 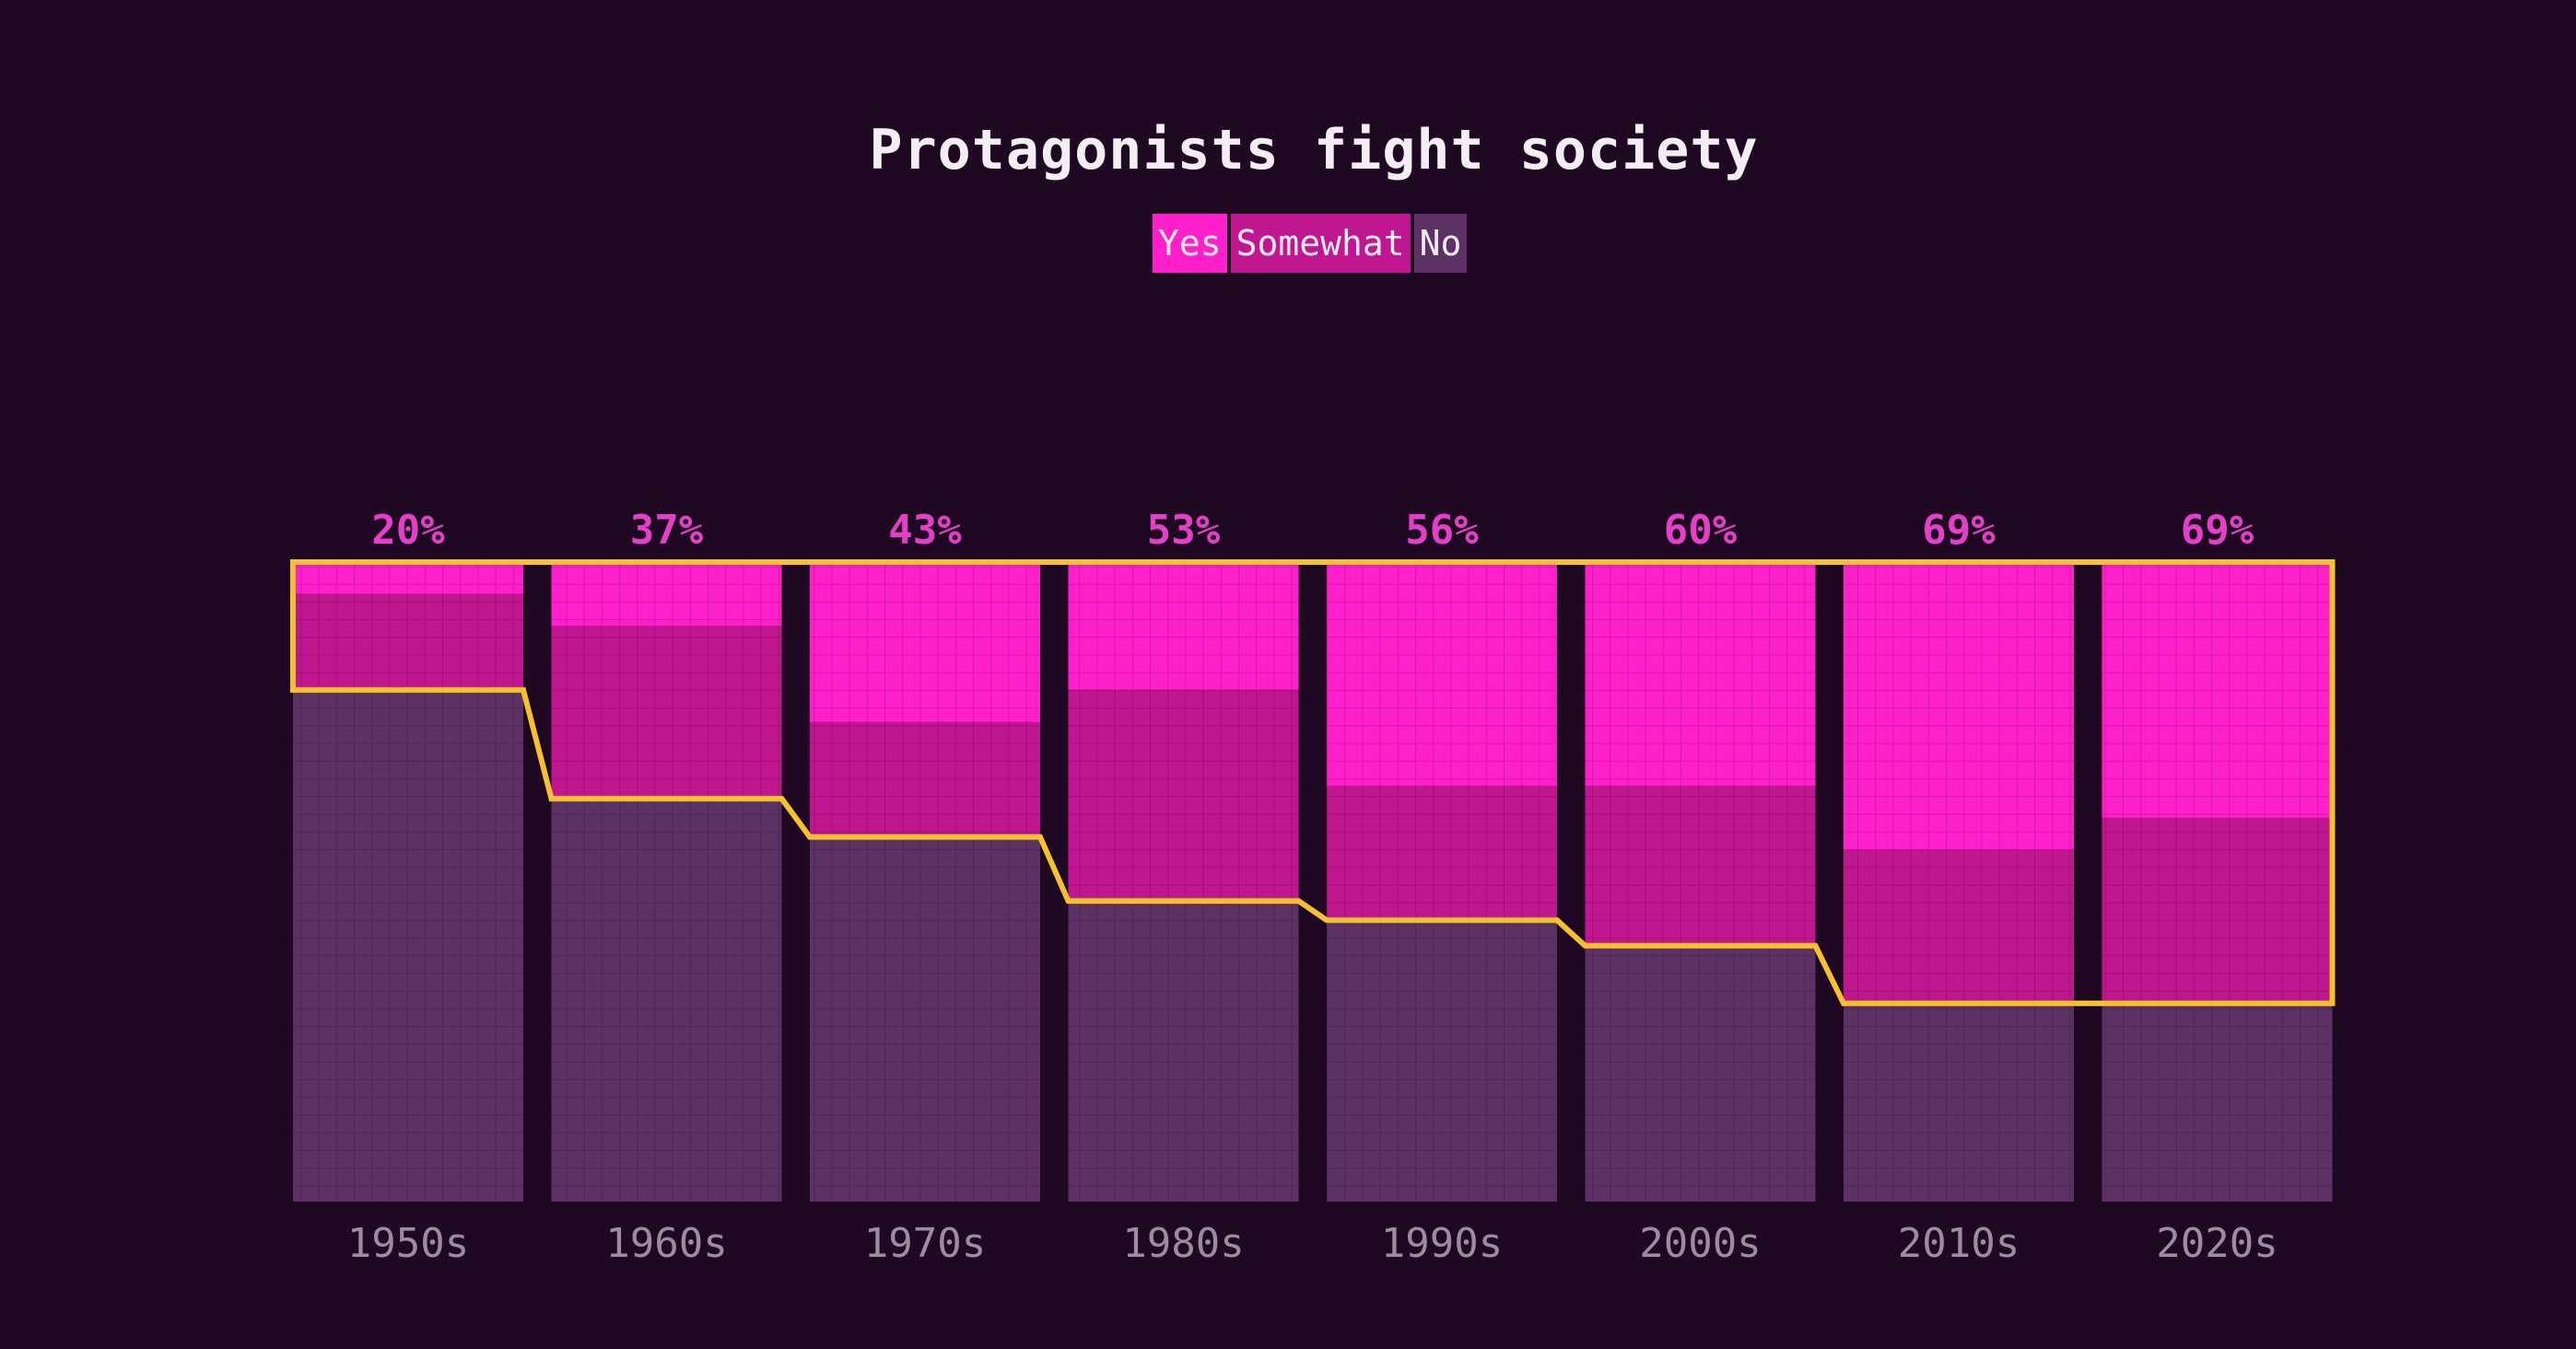 What do you see at coordinates (1190, 244) in the screenshot?
I see `legend-item-yes: Yes` at bounding box center [1190, 244].